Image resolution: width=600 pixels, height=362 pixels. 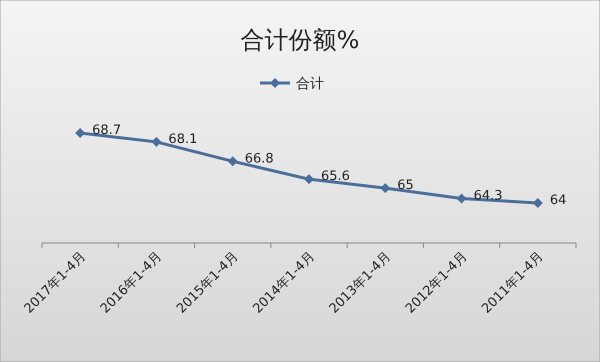 I want to click on data-label: 65.6, so click(x=335, y=176).